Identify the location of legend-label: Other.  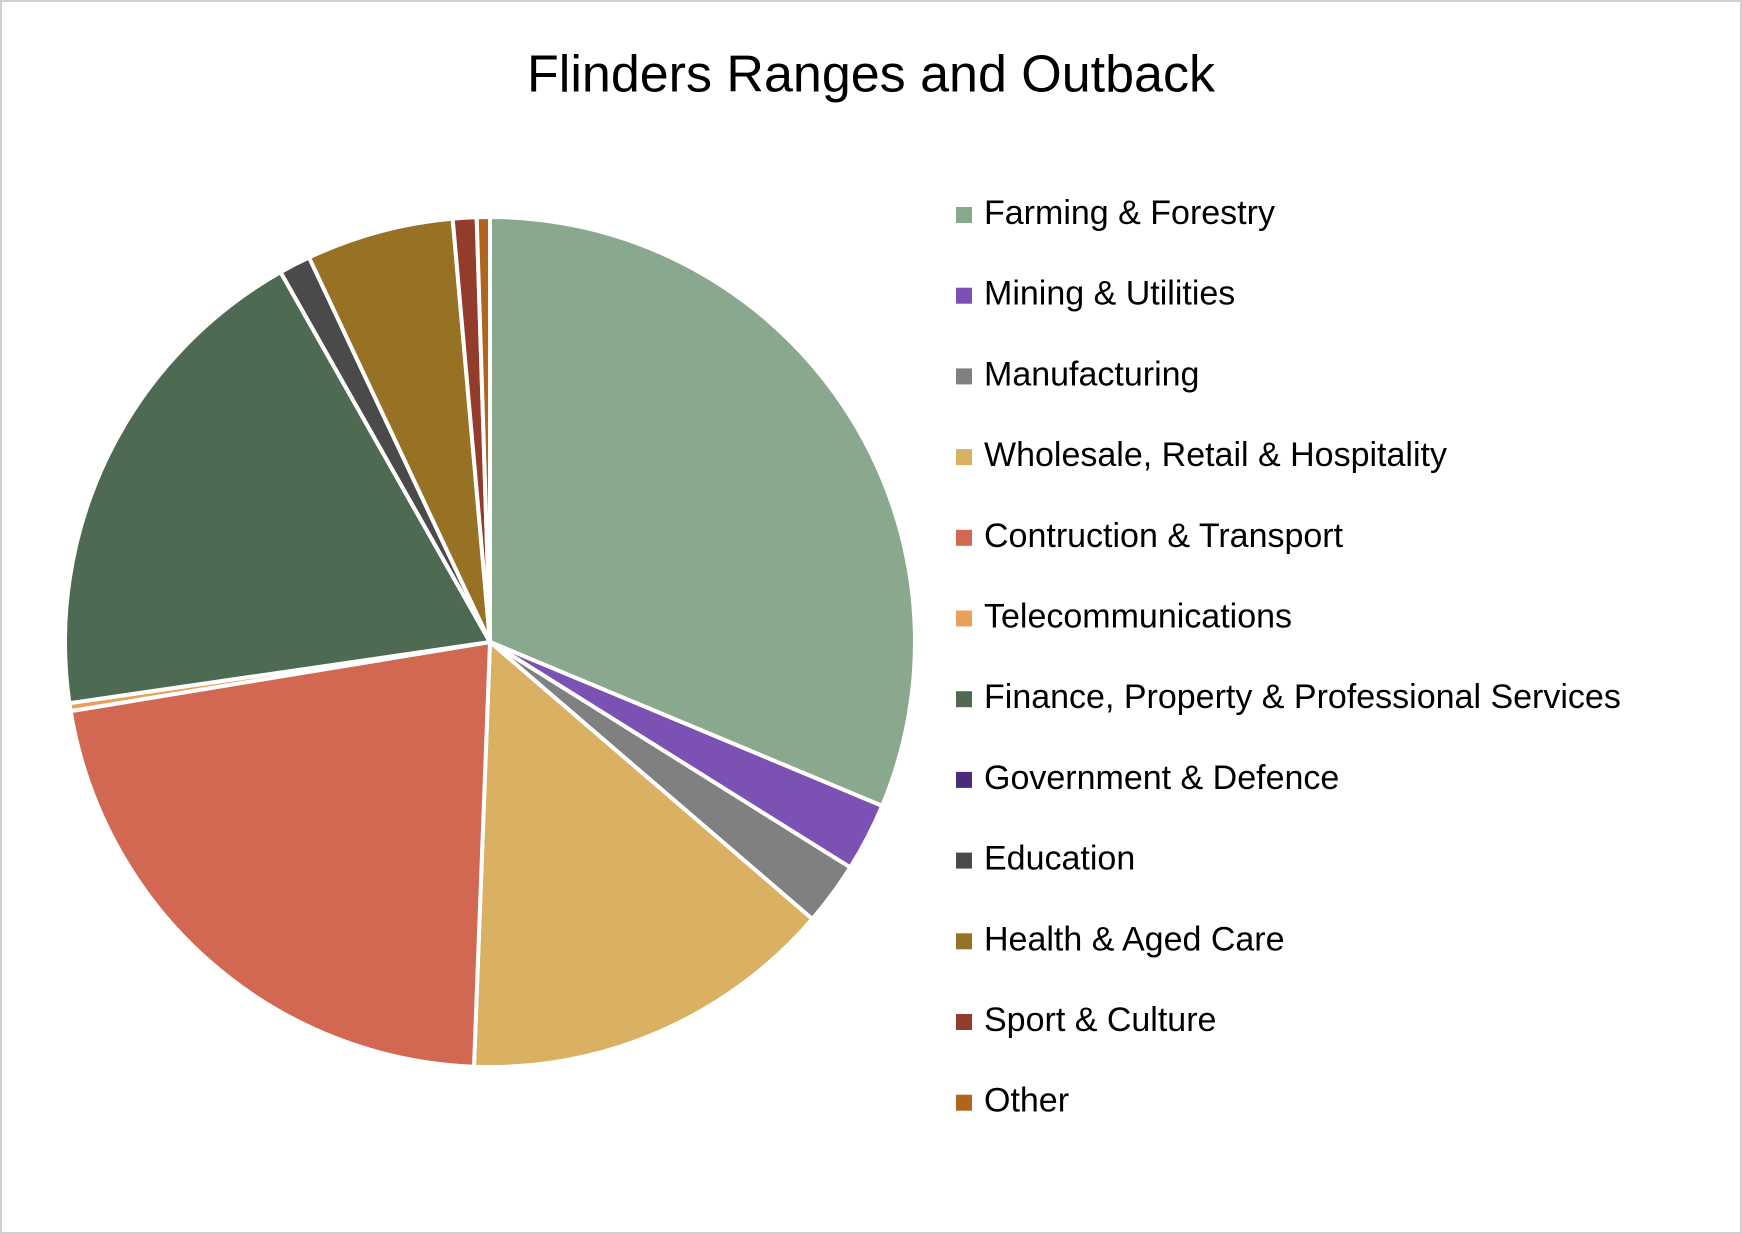
(1026, 1101).